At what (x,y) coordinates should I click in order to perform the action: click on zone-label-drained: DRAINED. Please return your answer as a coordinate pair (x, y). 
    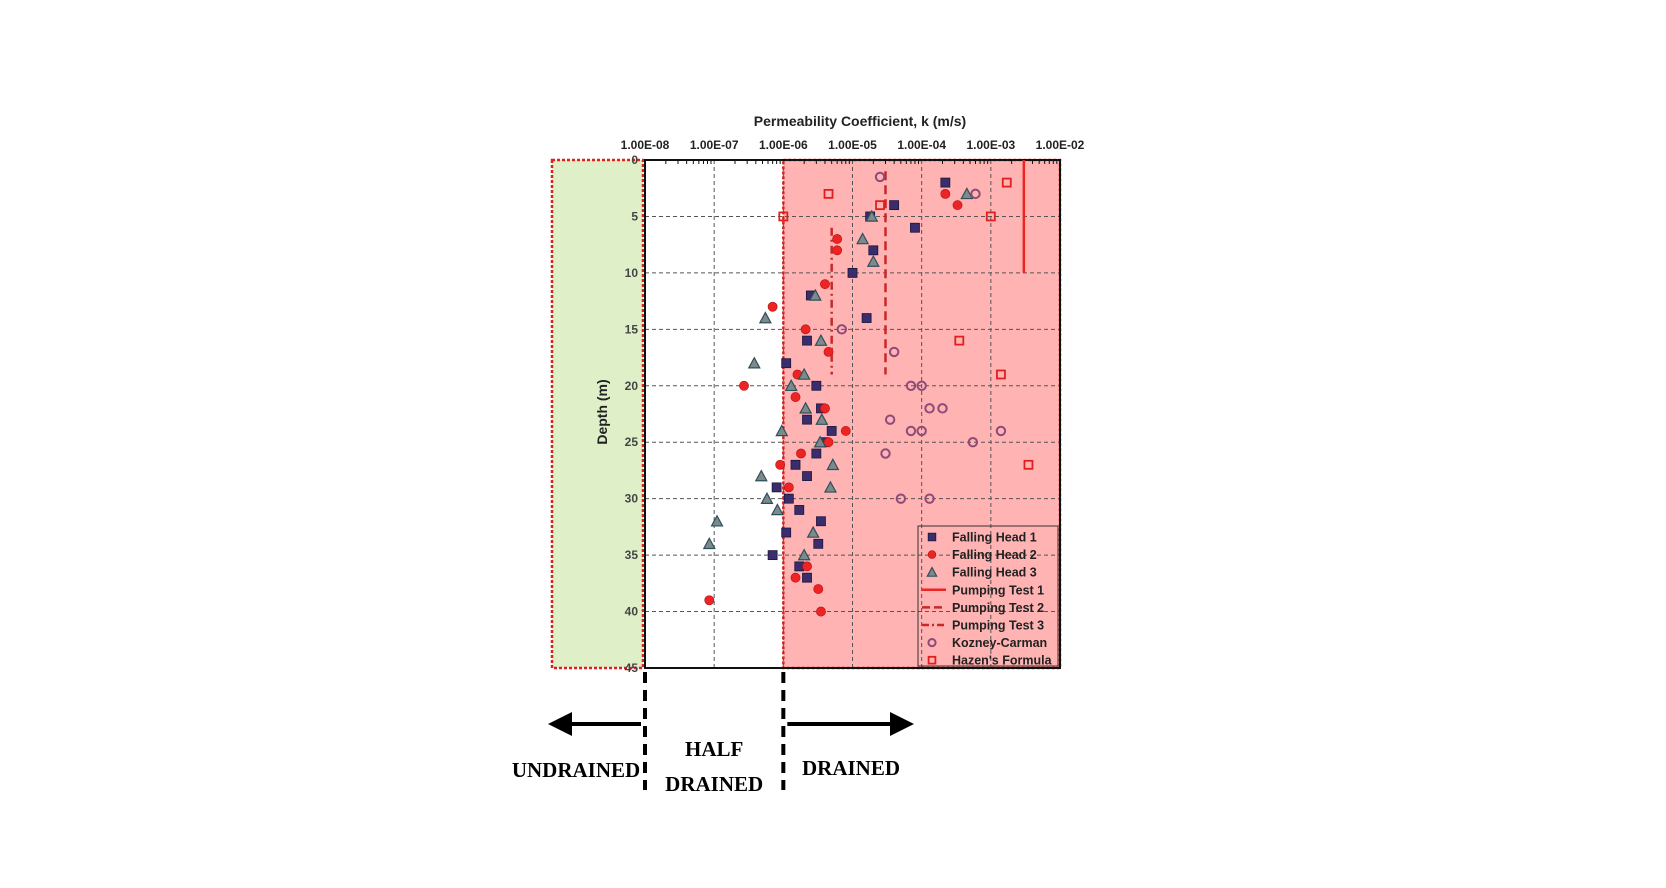
    Looking at the image, I should click on (851, 768).